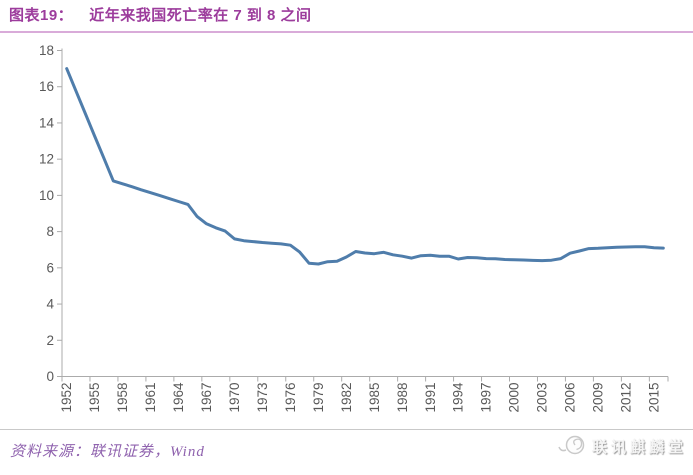  Describe the element at coordinates (41, 15) in the screenshot. I see `chart-number-label: 图表19：` at that location.